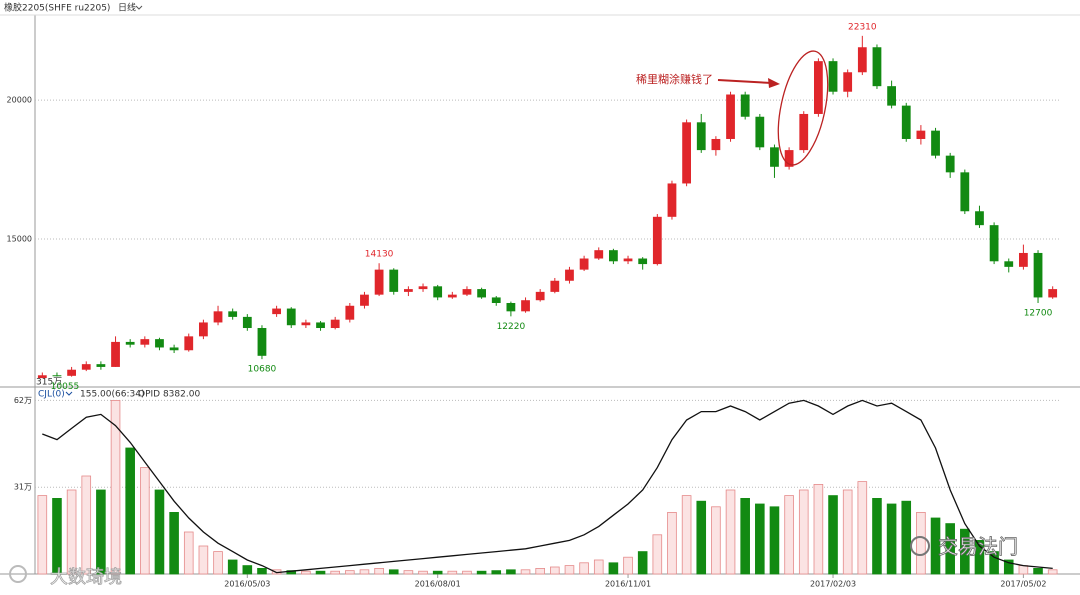 This screenshot has width=1080, height=595. What do you see at coordinates (139, 7) in the screenshot?
I see `period-dropdown-icon` at bounding box center [139, 7].